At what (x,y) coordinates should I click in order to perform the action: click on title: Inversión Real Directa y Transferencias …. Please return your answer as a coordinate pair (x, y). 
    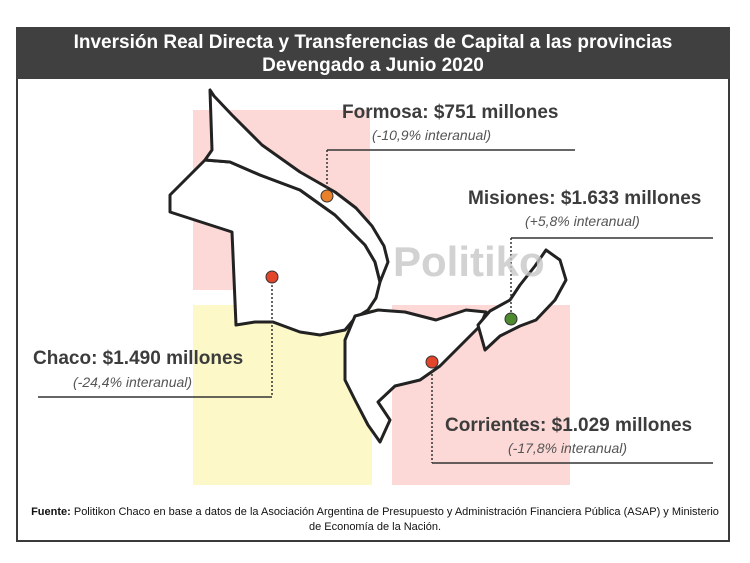
    Looking at the image, I should click on (373, 42).